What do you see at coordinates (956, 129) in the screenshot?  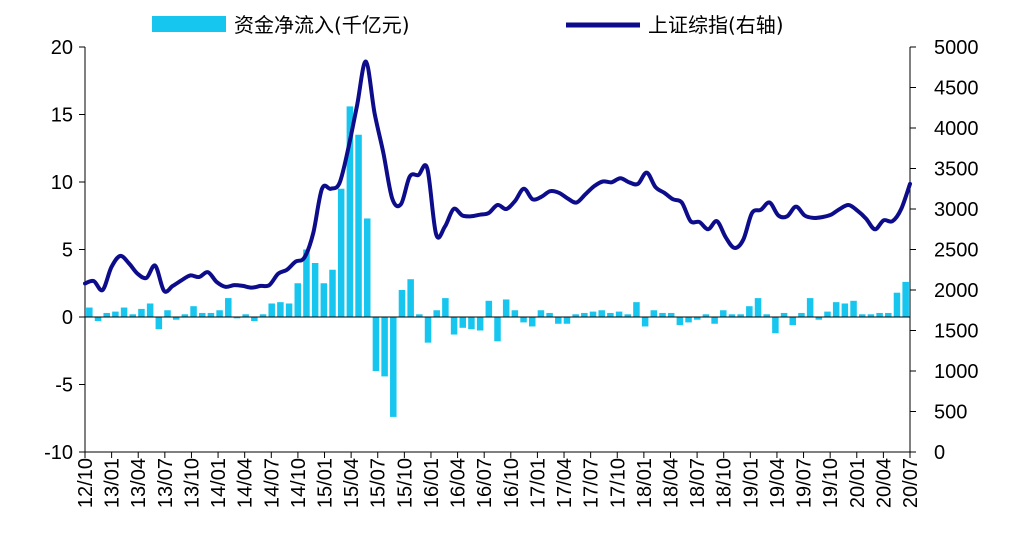 I see `right-axis-tick-label: 4000` at bounding box center [956, 129].